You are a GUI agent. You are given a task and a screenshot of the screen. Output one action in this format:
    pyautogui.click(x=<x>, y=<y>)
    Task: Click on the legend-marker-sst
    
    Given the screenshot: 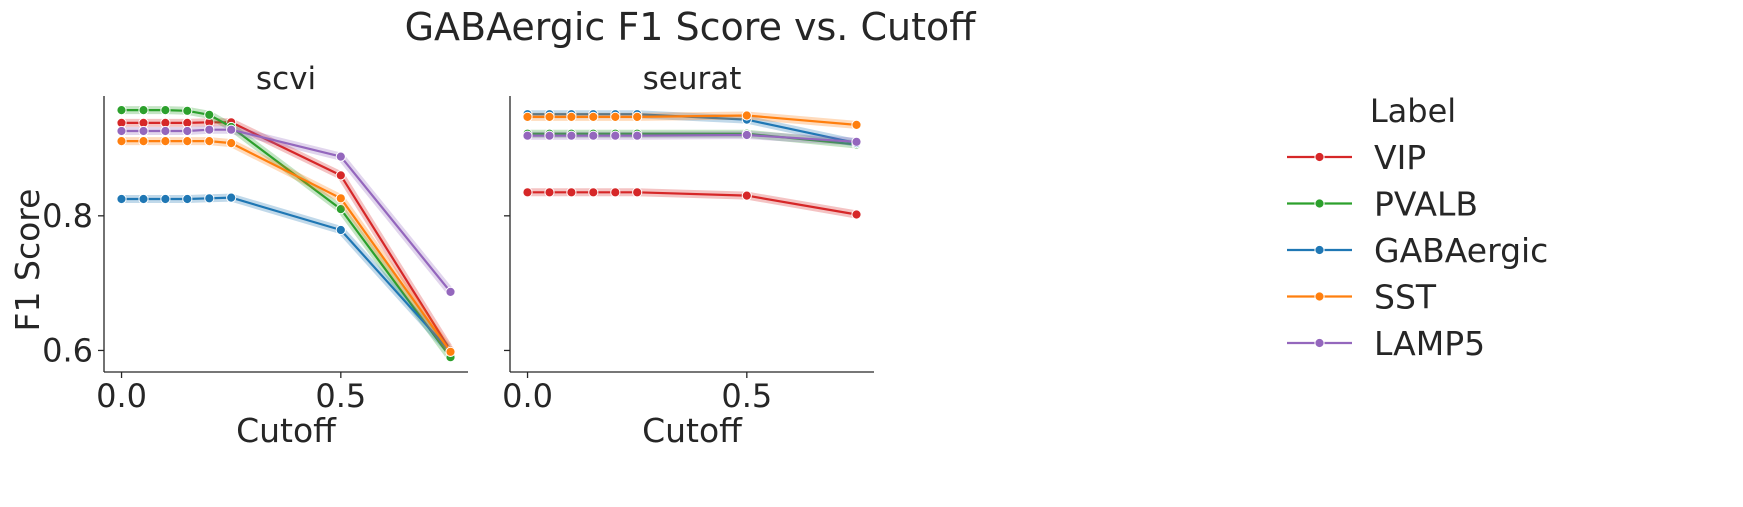 What is the action you would take?
    pyautogui.click(x=1319, y=296)
    